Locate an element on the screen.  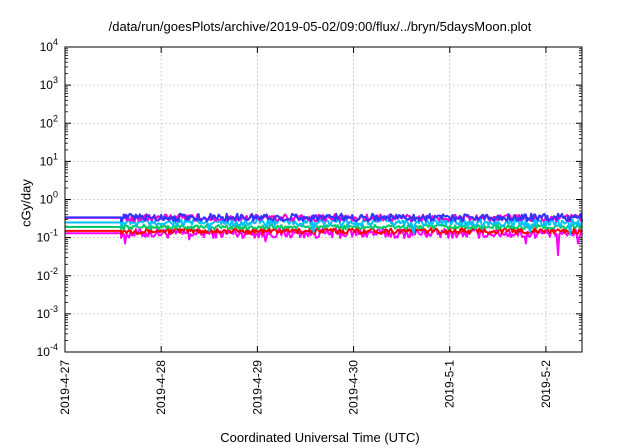
x-tick-label: 2019-4-27 is located at coordinates (65, 387).